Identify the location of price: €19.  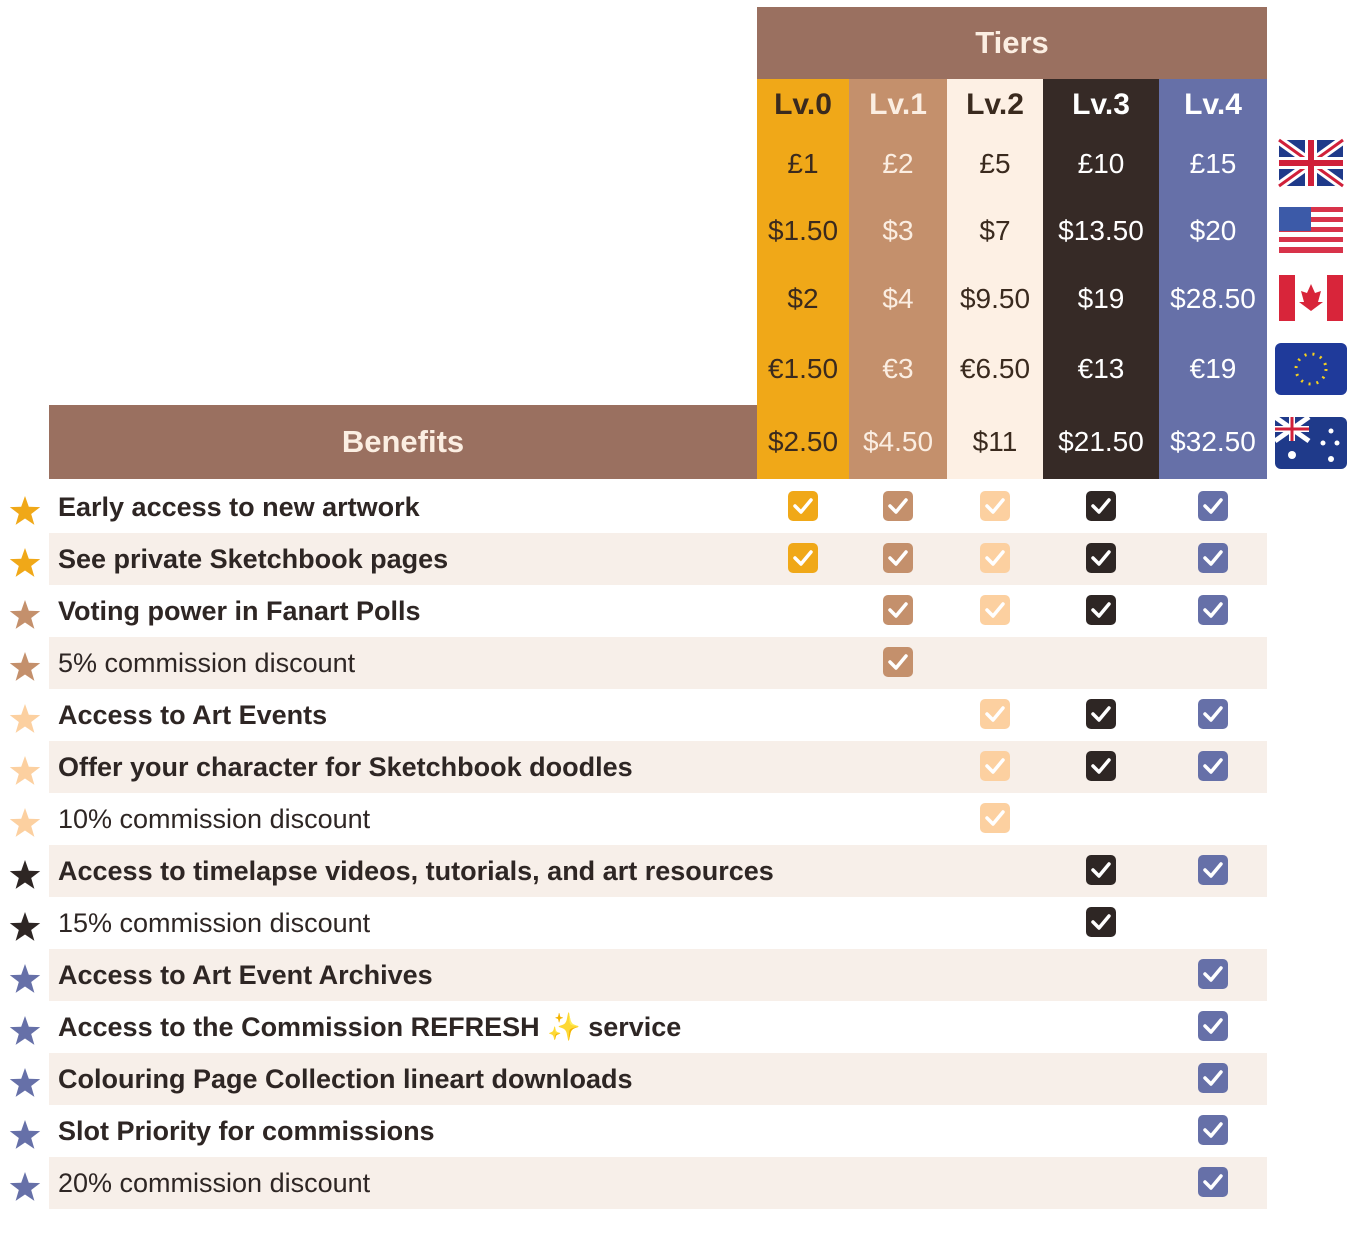
(1213, 368).